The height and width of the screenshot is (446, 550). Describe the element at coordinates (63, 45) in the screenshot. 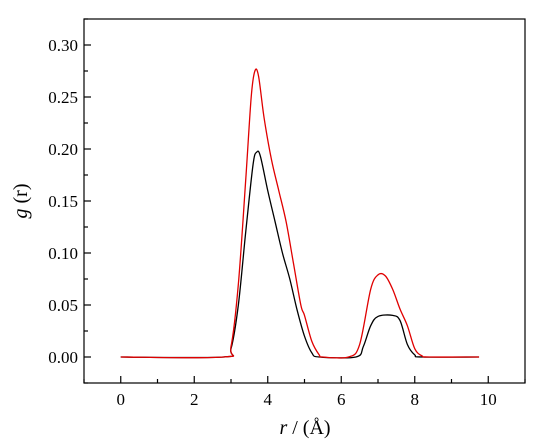

I see `y-tick-label: 0.30` at that location.